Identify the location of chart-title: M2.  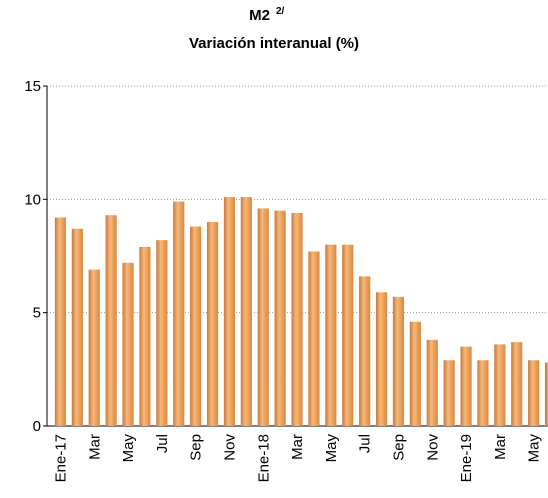
(259, 15).